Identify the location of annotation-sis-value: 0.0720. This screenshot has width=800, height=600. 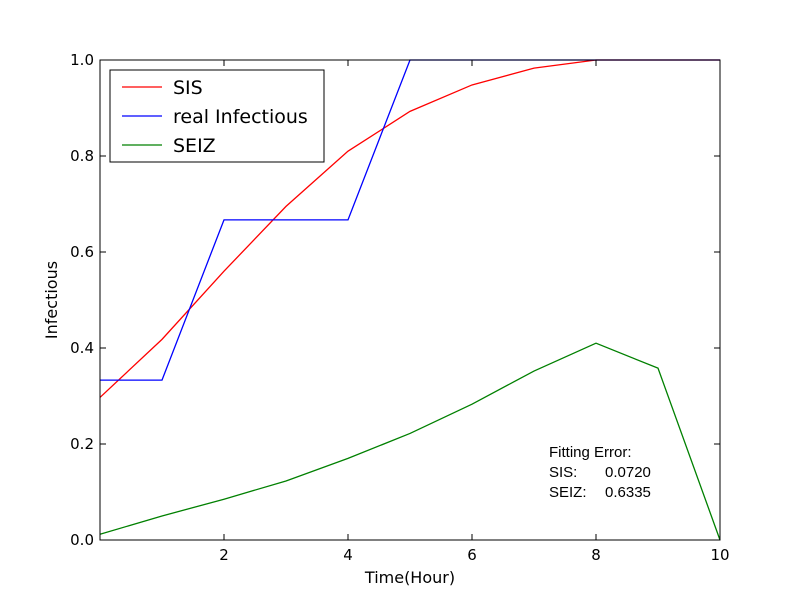
(628, 472).